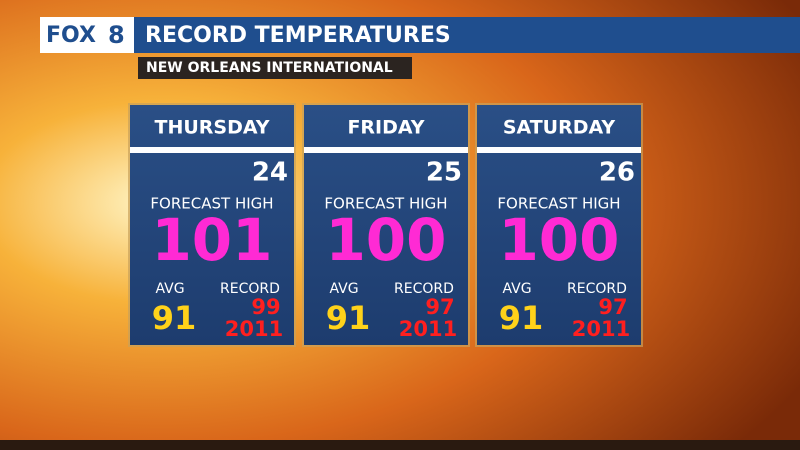 The height and width of the screenshot is (450, 800). Describe the element at coordinates (444, 173) in the screenshot. I see `date: 25` at that location.